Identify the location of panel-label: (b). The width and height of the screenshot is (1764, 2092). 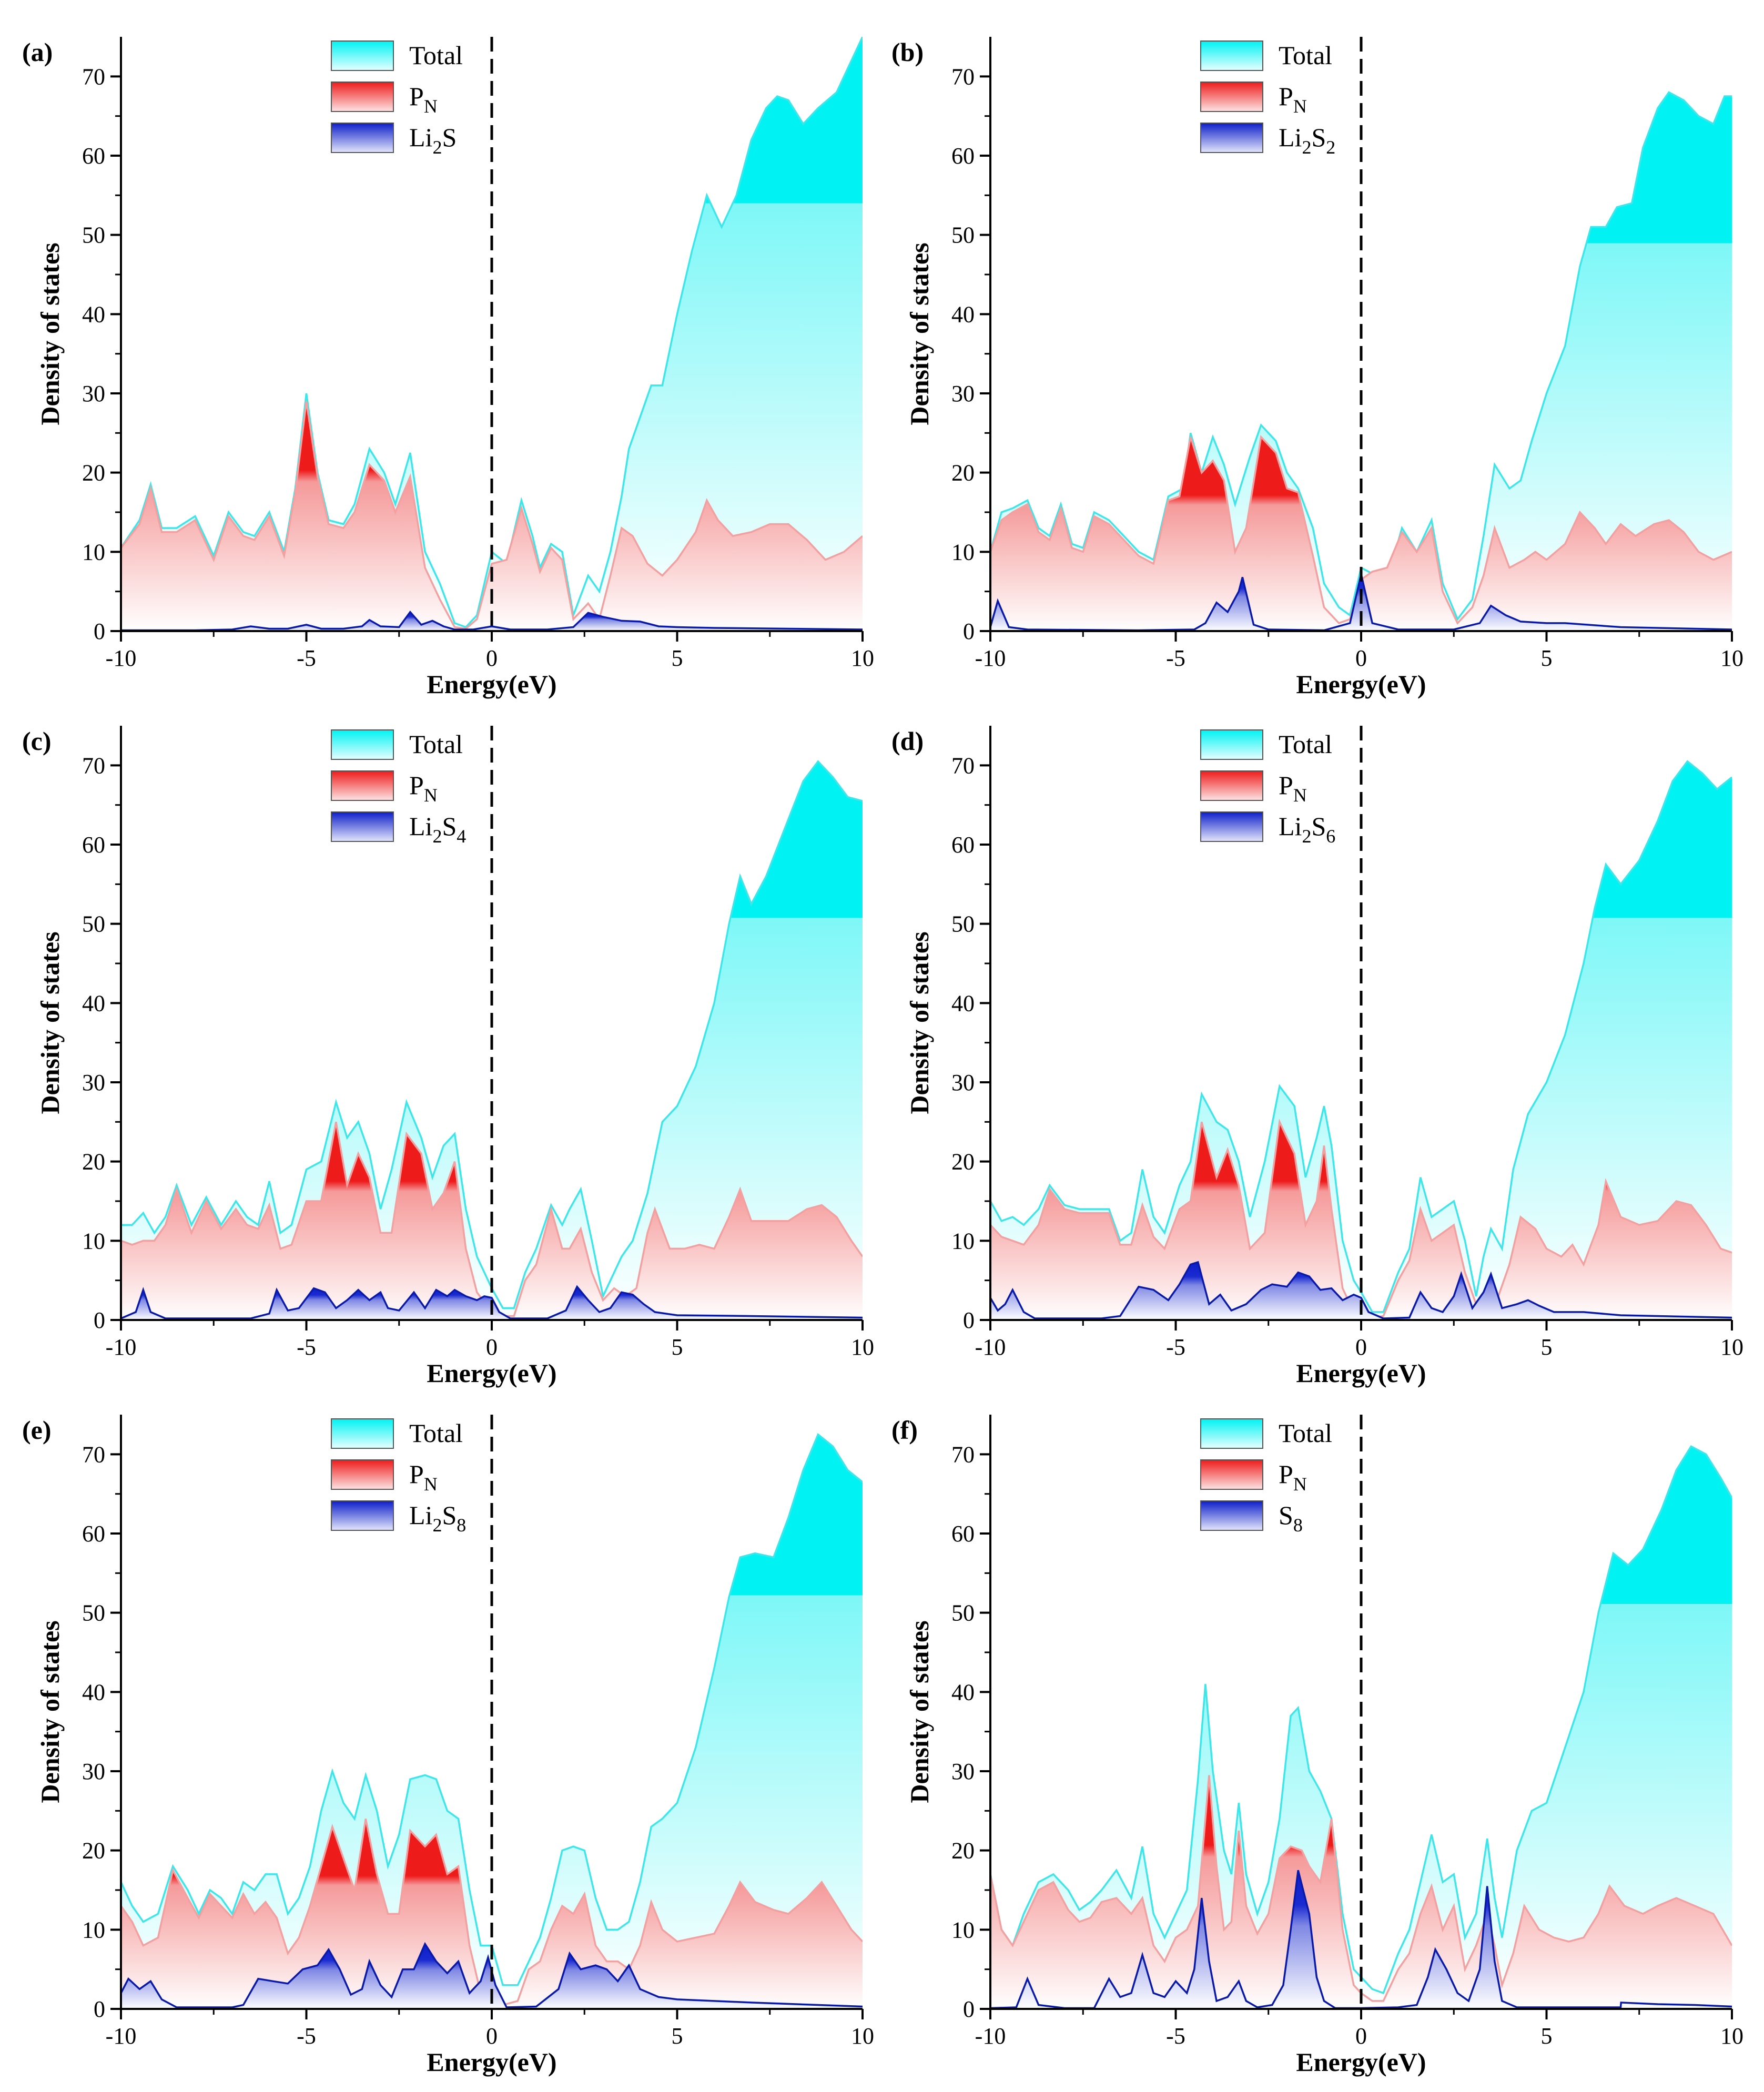
(907, 52).